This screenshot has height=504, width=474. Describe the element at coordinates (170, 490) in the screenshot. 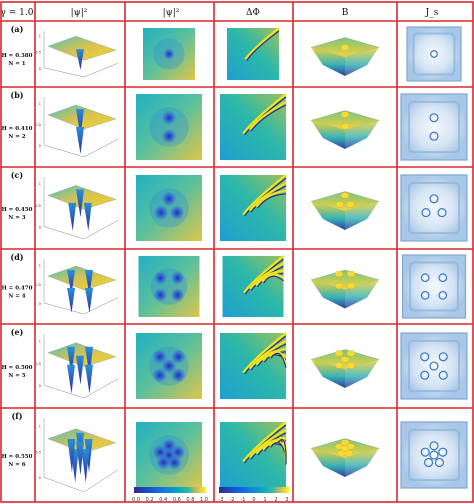

I see `colorbar-psi-bar` at that location.